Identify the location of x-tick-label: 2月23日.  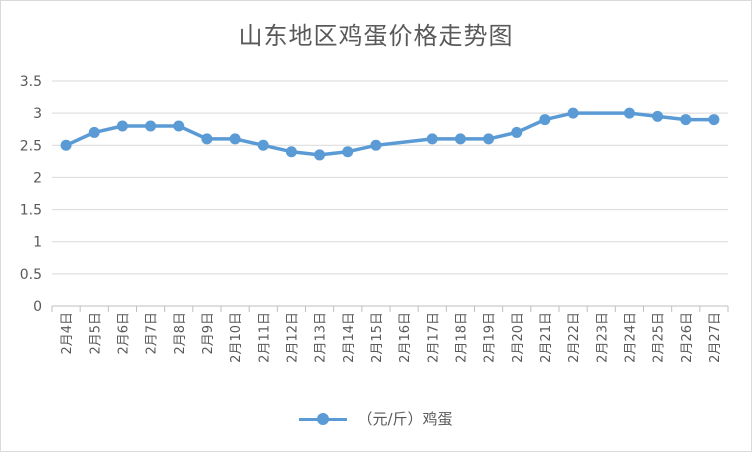
(602, 337).